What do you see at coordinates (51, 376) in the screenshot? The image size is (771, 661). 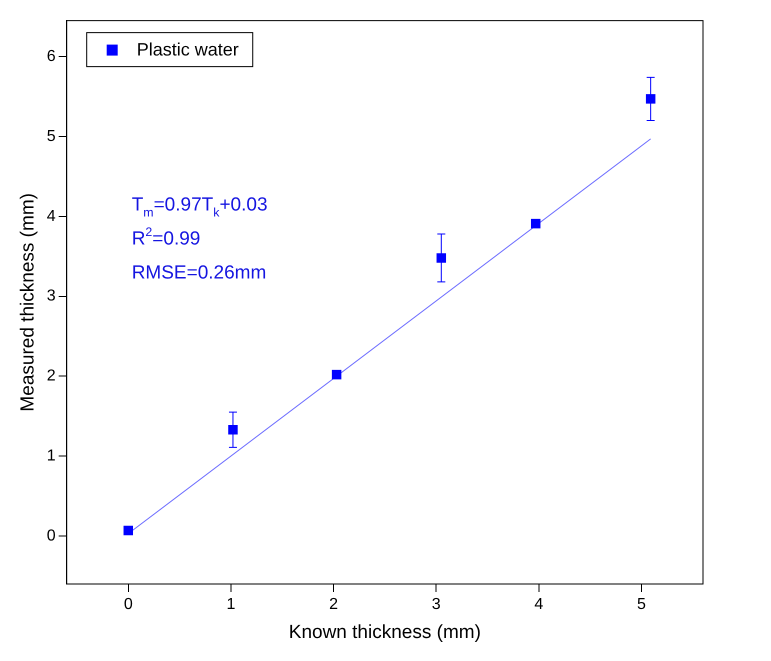 I see `y-tick-label: 2` at bounding box center [51, 376].